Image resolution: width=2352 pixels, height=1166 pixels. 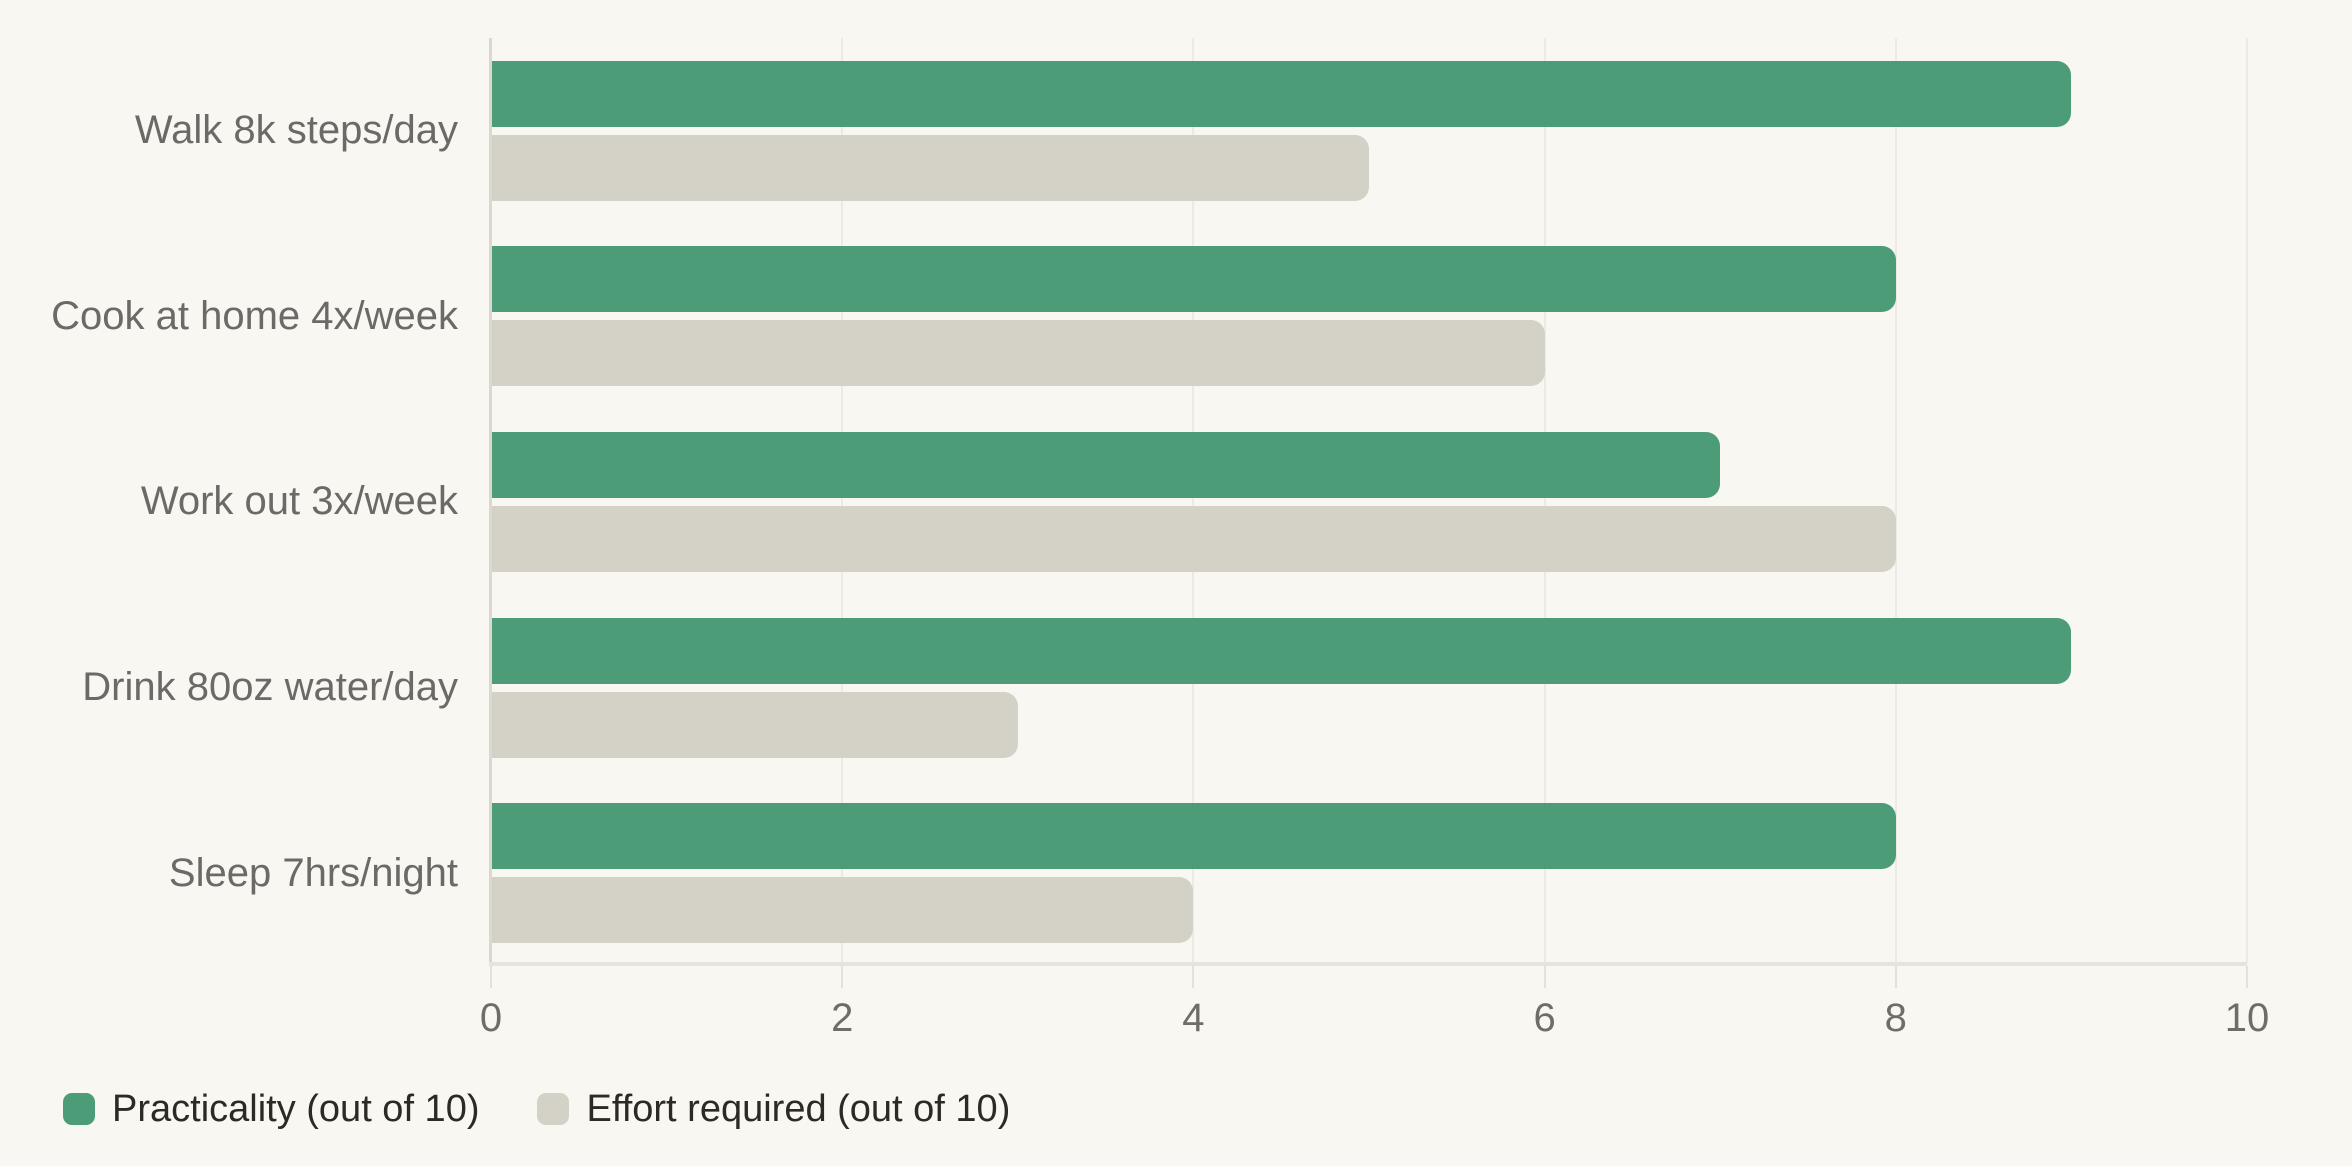 I want to click on x-tick-label: 10, so click(x=2247, y=1018).